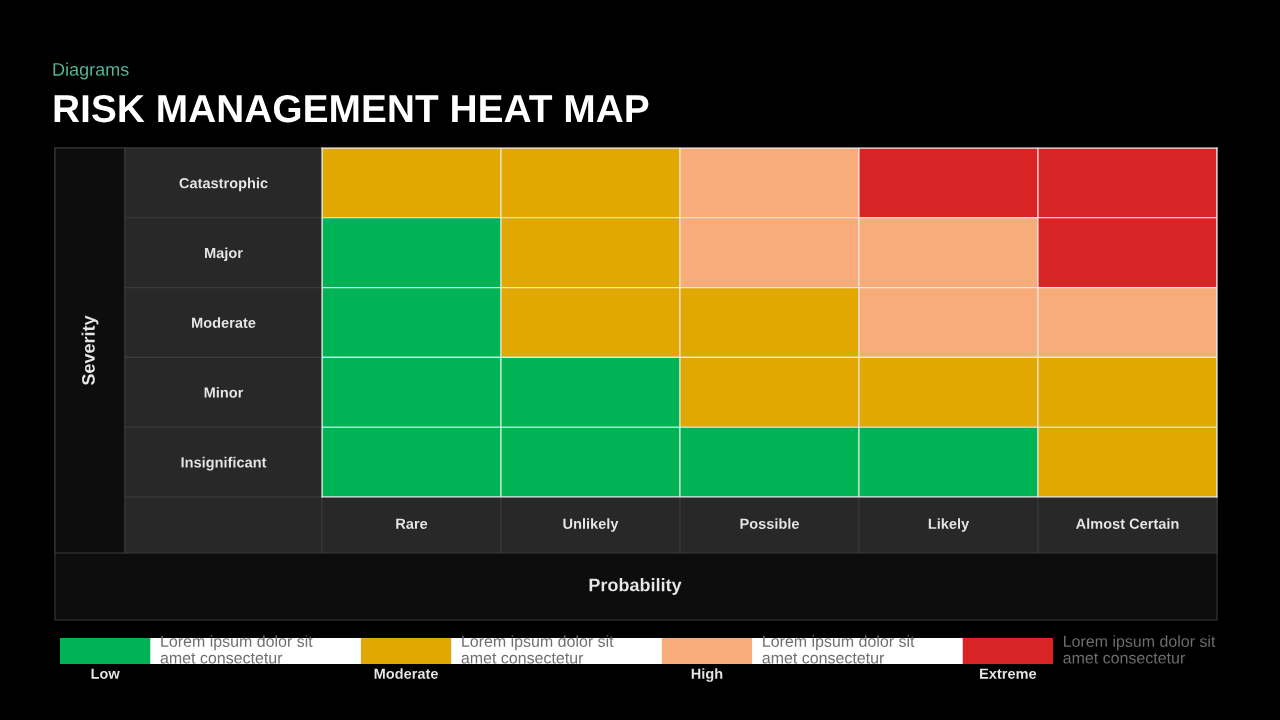 This screenshot has height=720, width=1280. Describe the element at coordinates (224, 322) in the screenshot. I see `y-tick-label: Moderate` at that location.